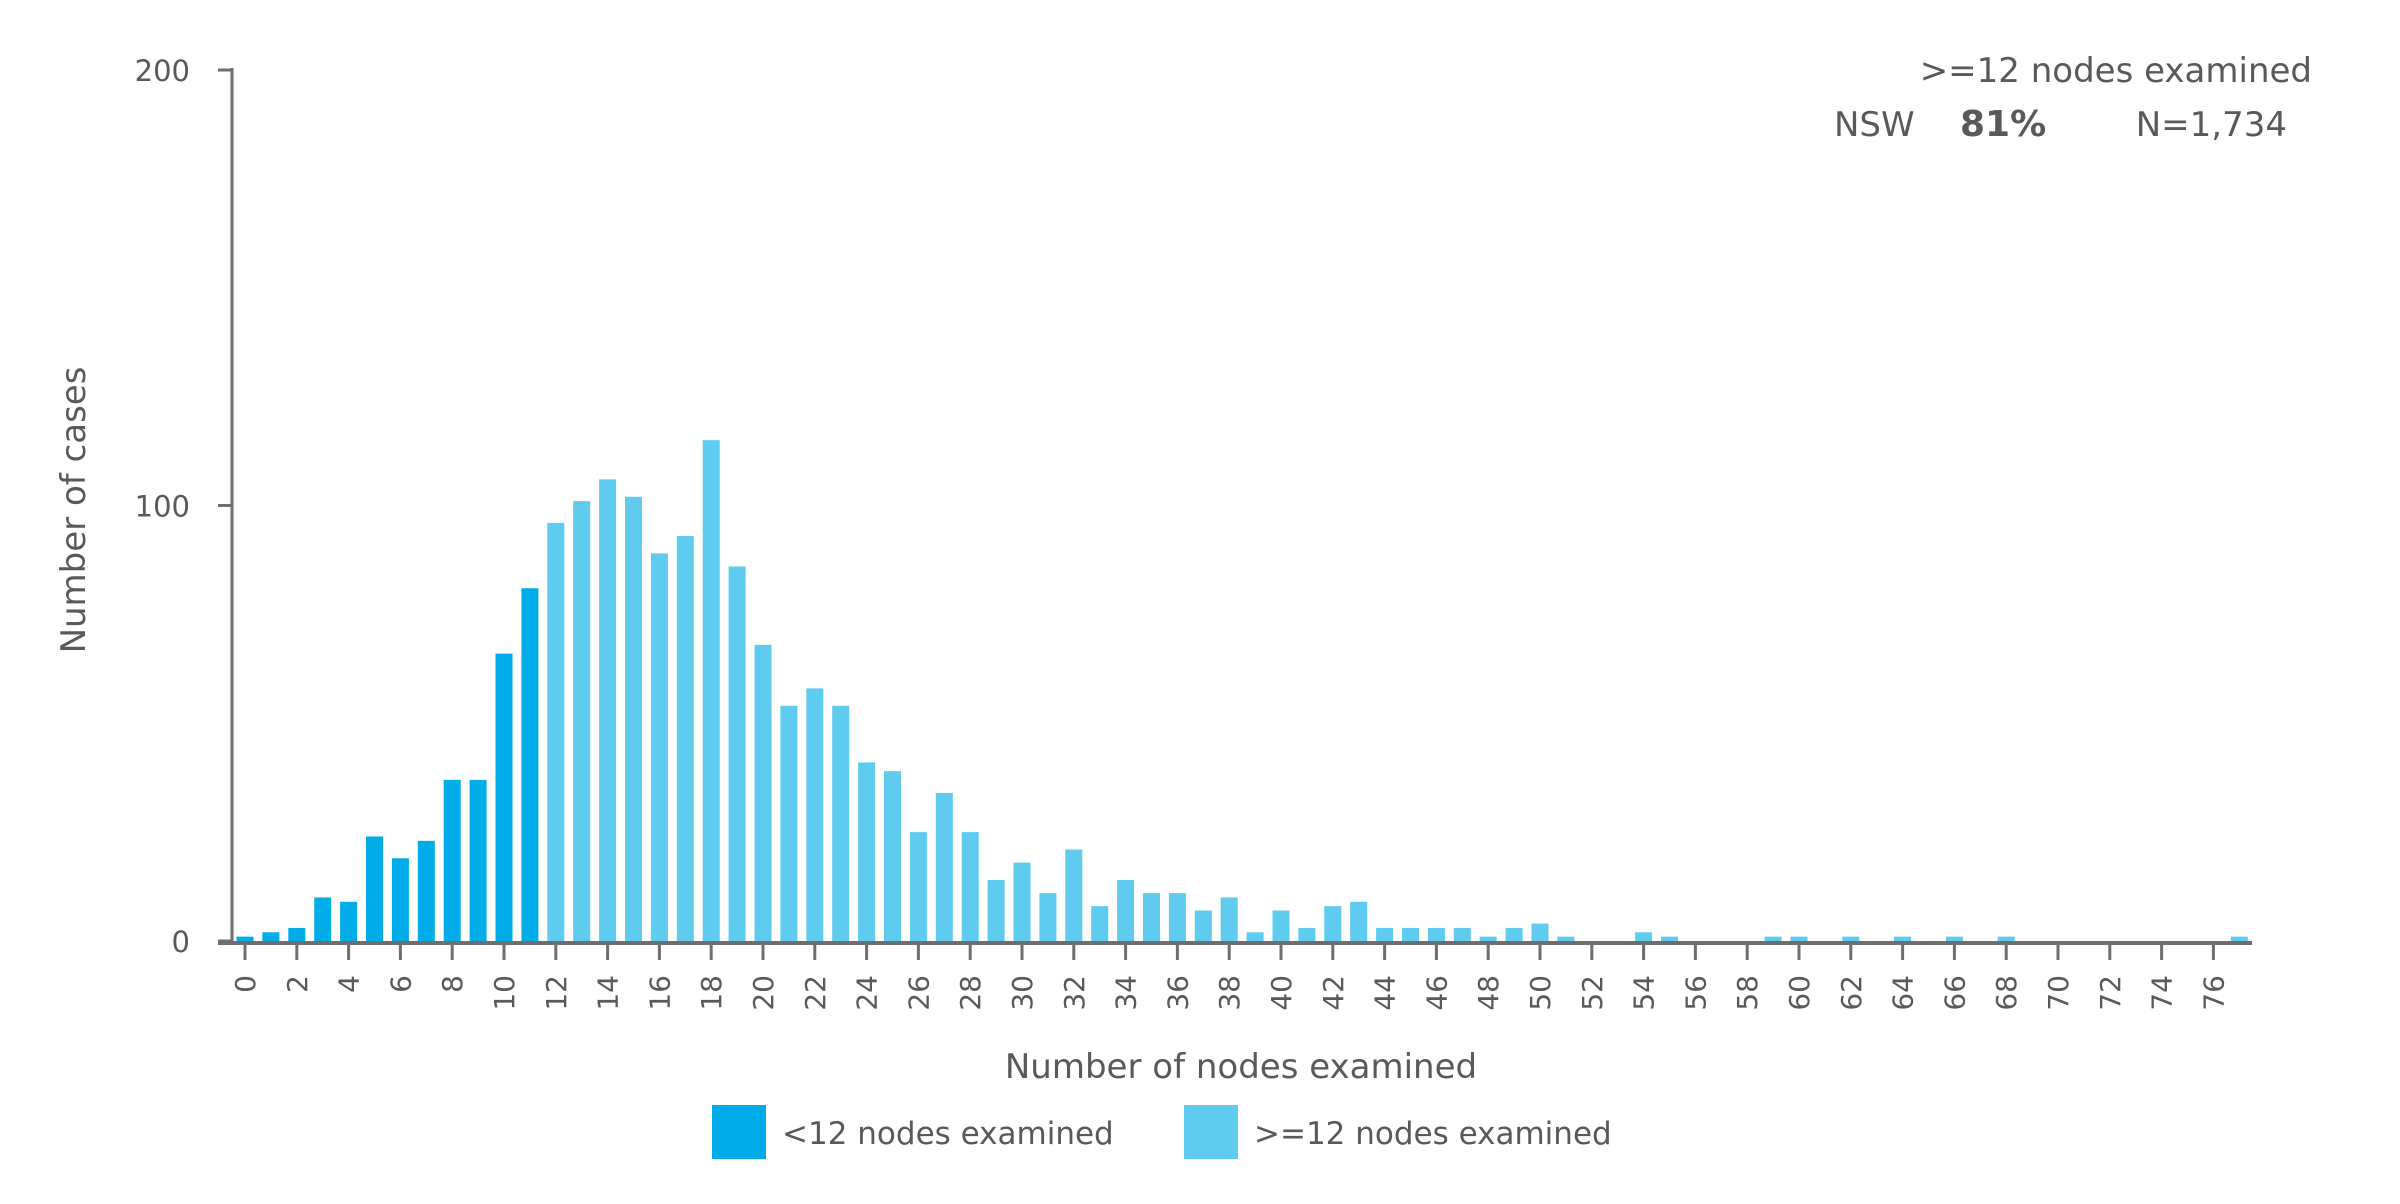  What do you see at coordinates (1333, 993) in the screenshot?
I see `x-tick-label: 42` at bounding box center [1333, 993].